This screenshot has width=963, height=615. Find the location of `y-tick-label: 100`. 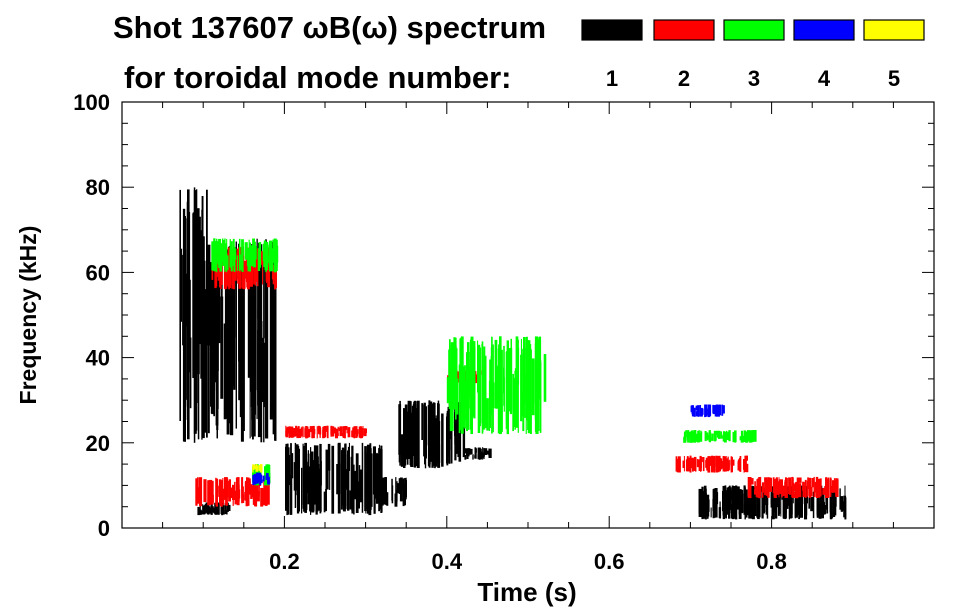

y-tick-label: 100 is located at coordinates (91, 102).